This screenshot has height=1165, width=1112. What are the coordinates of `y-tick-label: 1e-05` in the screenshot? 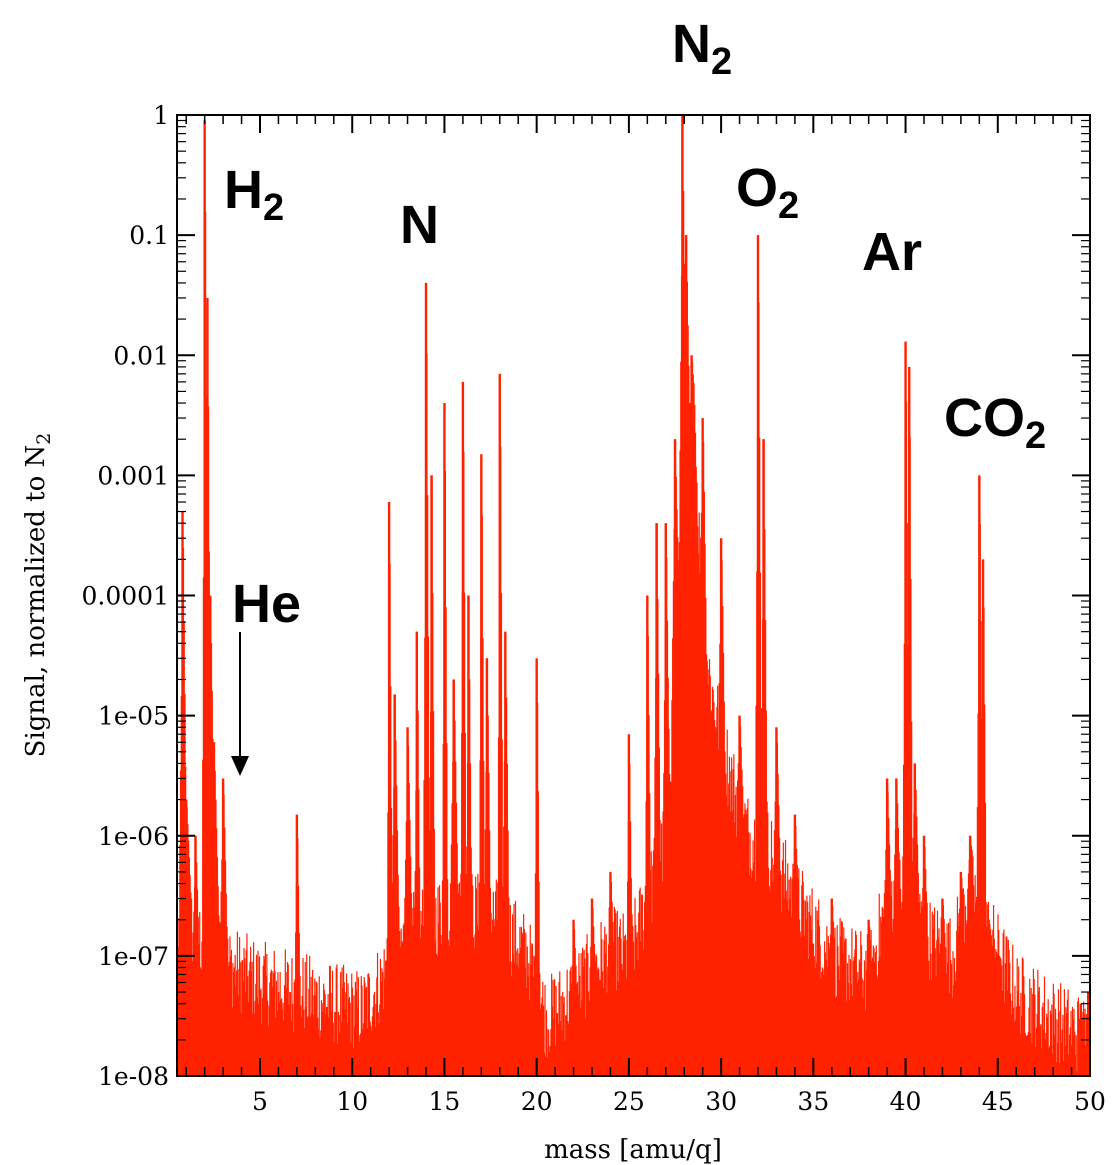 It's located at (133, 716).